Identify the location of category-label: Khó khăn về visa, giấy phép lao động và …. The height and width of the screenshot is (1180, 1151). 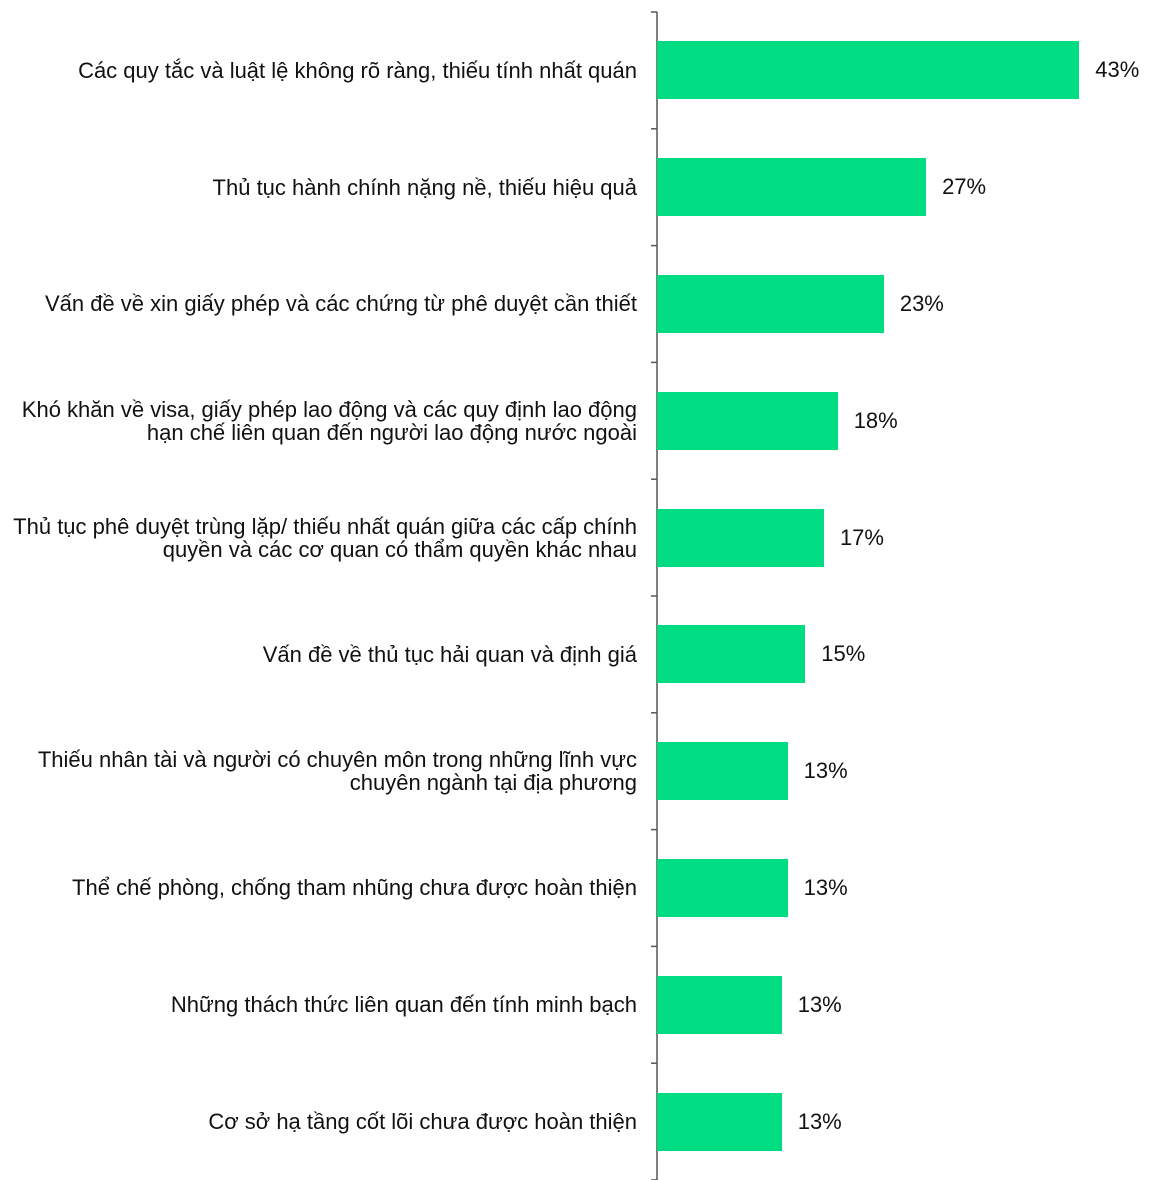
(329, 420).